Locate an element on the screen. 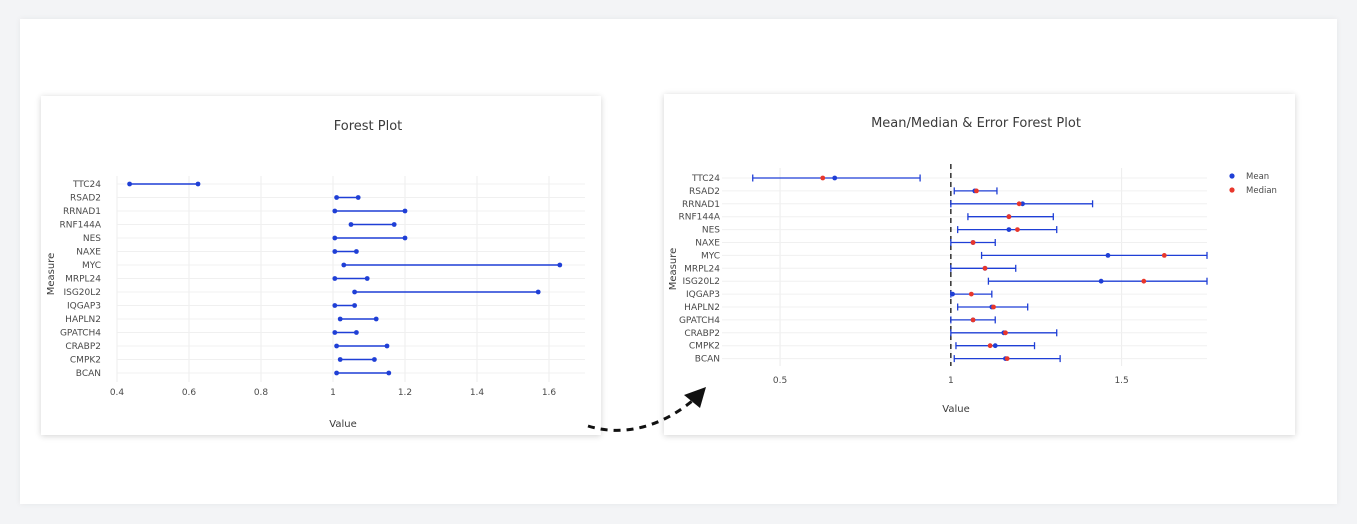  legend-median-marker is located at coordinates (1232, 190).